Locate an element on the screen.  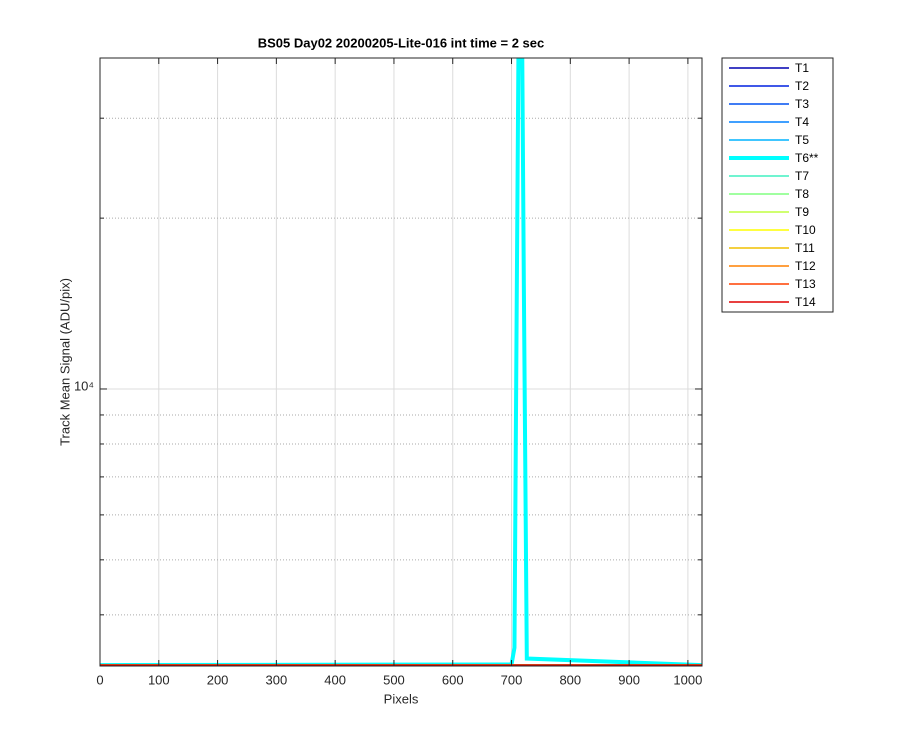
legend-label: T4 is located at coordinates (802, 122).